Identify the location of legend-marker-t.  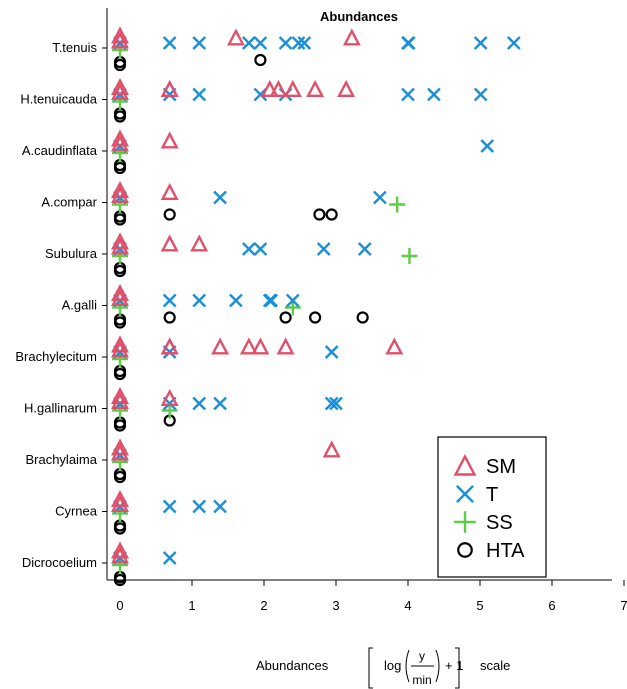
(465, 494).